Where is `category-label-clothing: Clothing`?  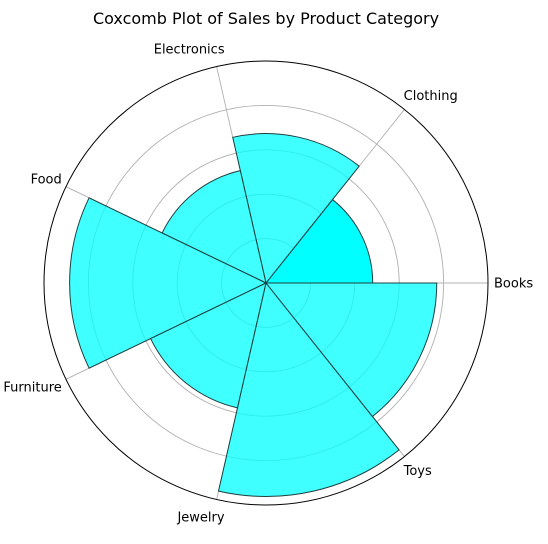 category-label-clothing: Clothing is located at coordinates (431, 96).